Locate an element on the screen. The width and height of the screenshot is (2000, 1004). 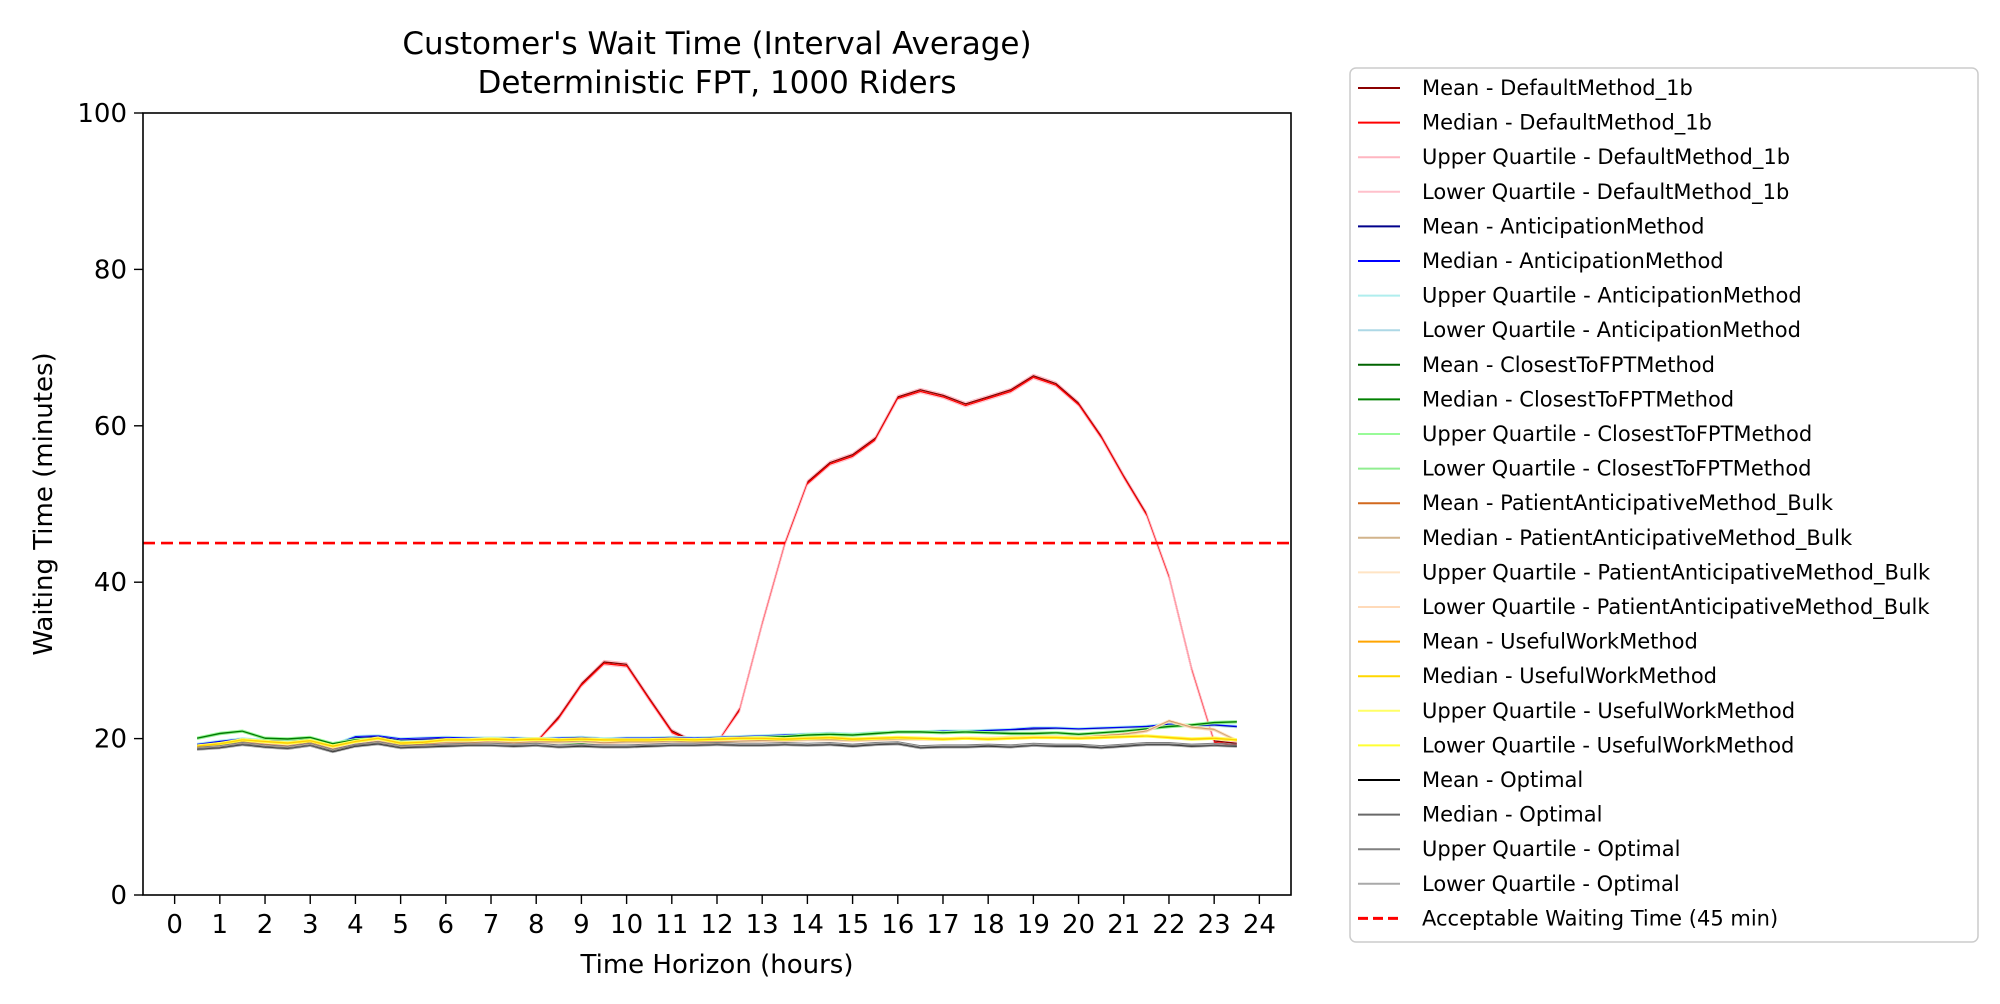
legend-label-7: Lower Quartile - AnticipationMethod is located at coordinates (1611, 330).